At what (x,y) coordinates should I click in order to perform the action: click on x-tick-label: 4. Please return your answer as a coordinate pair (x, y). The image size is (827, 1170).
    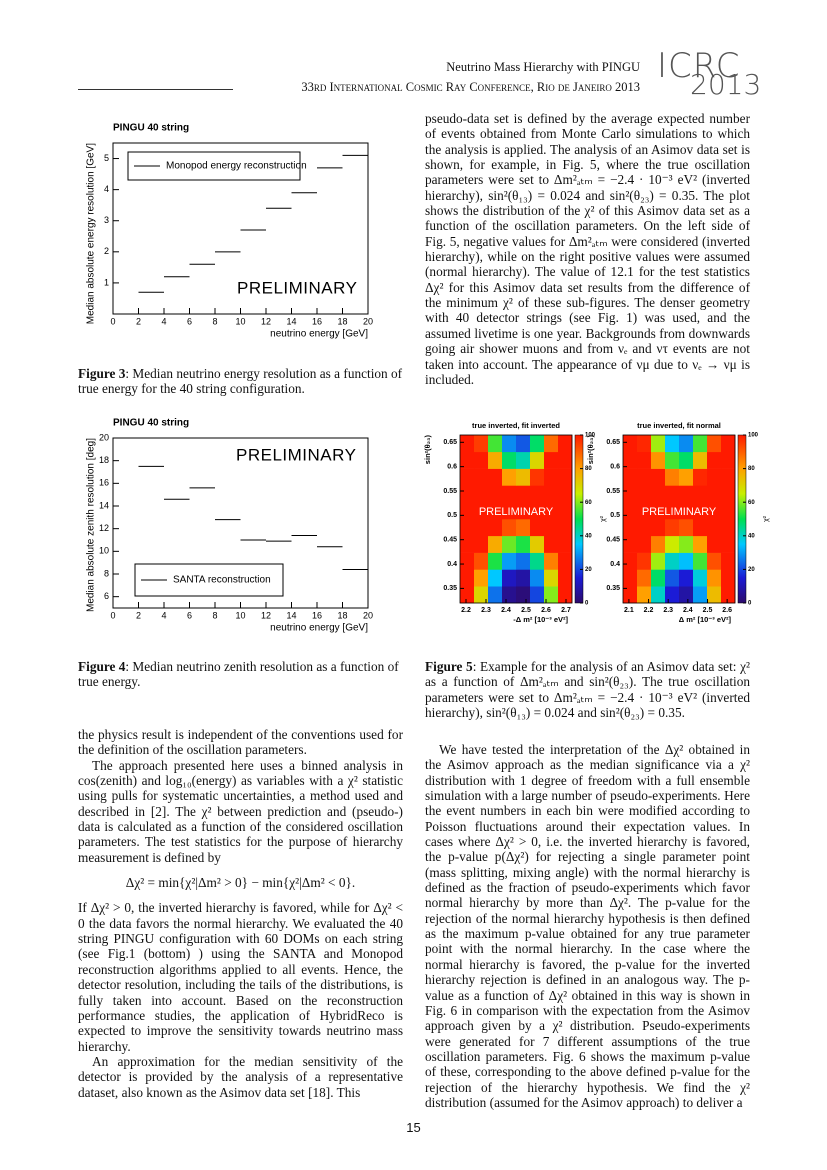
    Looking at the image, I should click on (163, 615).